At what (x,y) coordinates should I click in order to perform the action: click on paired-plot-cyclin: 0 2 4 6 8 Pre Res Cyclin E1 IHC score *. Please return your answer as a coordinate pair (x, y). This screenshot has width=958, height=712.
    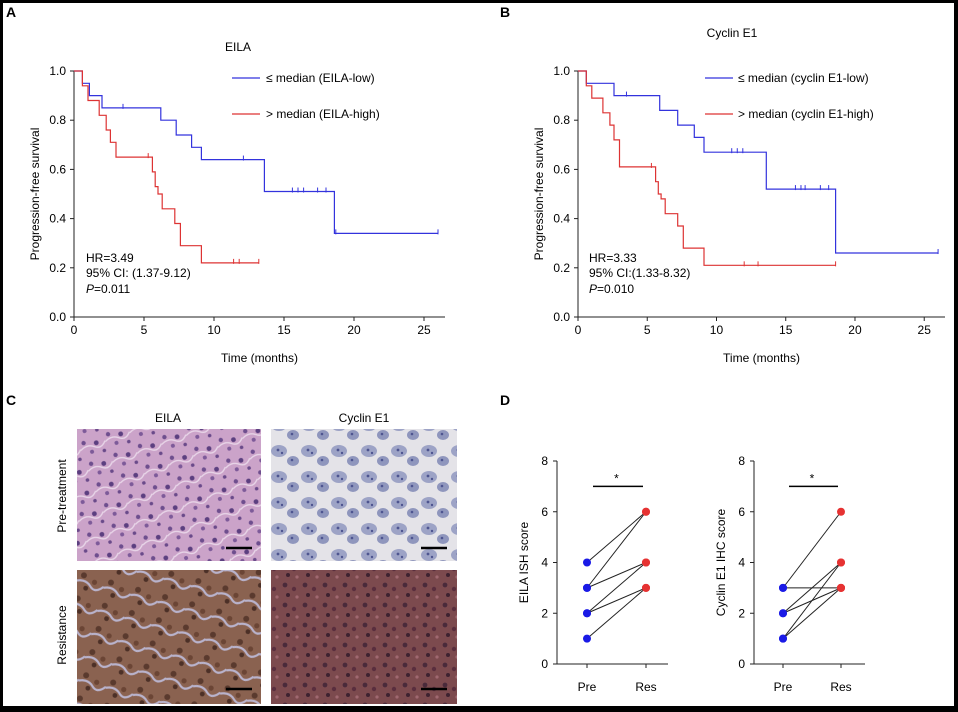
    Looking at the image, I should click on (789, 574).